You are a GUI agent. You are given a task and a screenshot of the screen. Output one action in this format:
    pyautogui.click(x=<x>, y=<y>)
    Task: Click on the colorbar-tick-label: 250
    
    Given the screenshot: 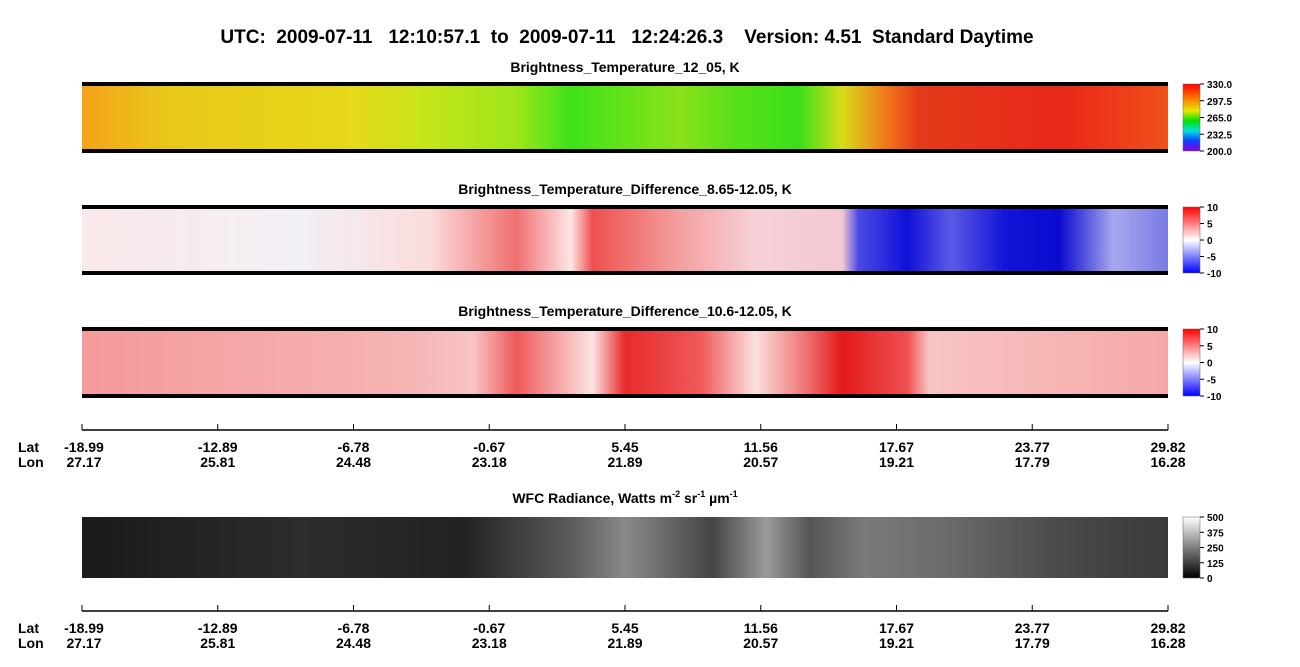 What is the action you would take?
    pyautogui.click(x=1215, y=549)
    